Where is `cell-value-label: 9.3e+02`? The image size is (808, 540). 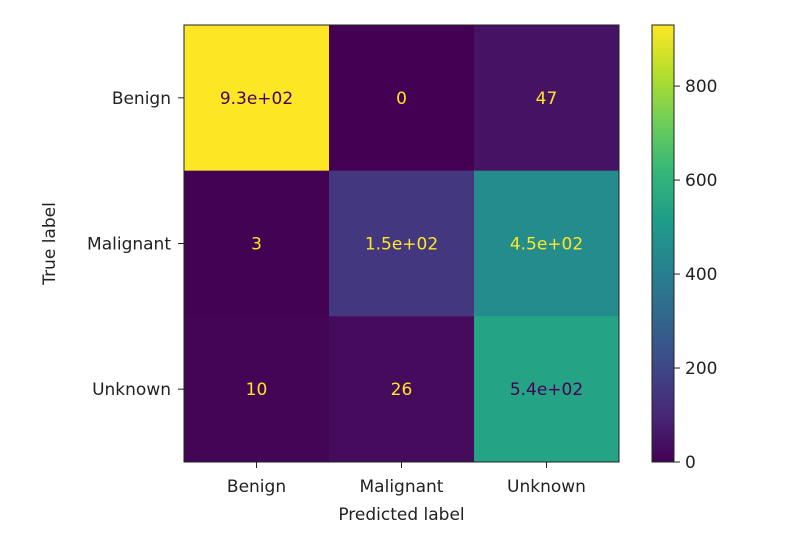 cell-value-label: 9.3e+02 is located at coordinates (256, 99).